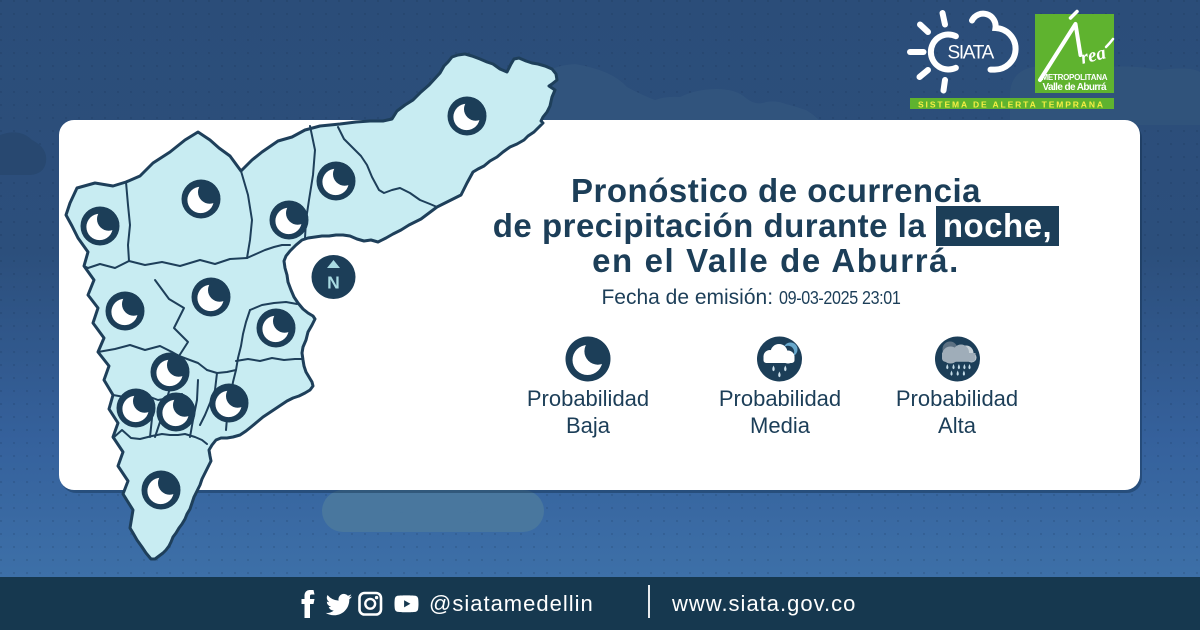  Describe the element at coordinates (971, 53) in the screenshot. I see `svg-text: SIATA` at that location.